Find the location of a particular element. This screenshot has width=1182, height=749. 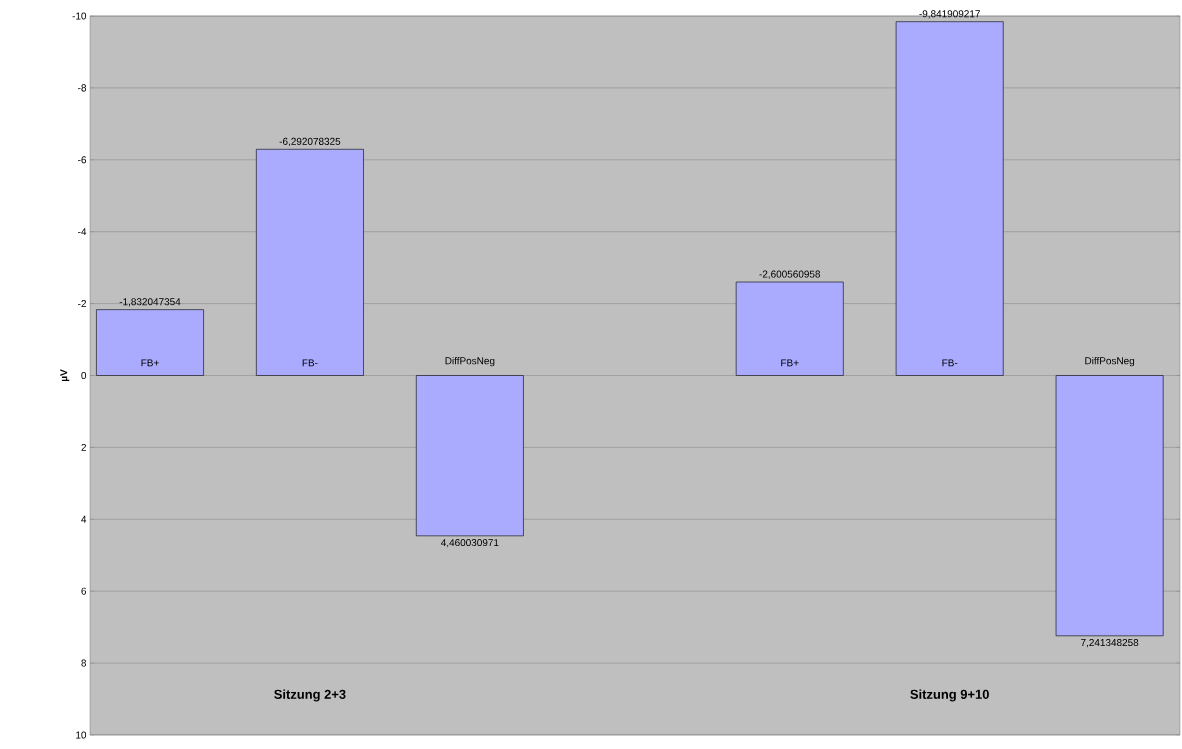

data-label: -1,832047354 is located at coordinates (150, 302).